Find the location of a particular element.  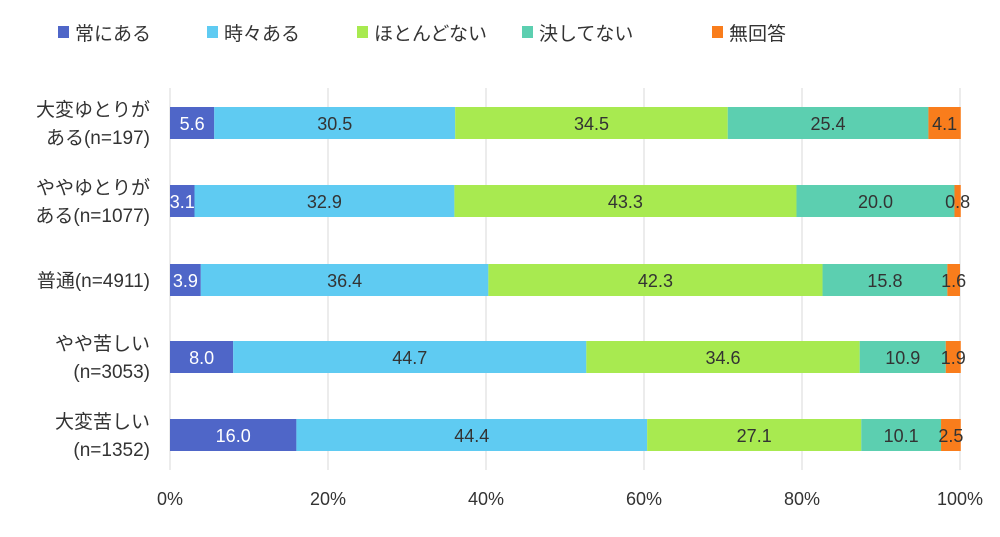

x-tick-label: 60% is located at coordinates (644, 499).